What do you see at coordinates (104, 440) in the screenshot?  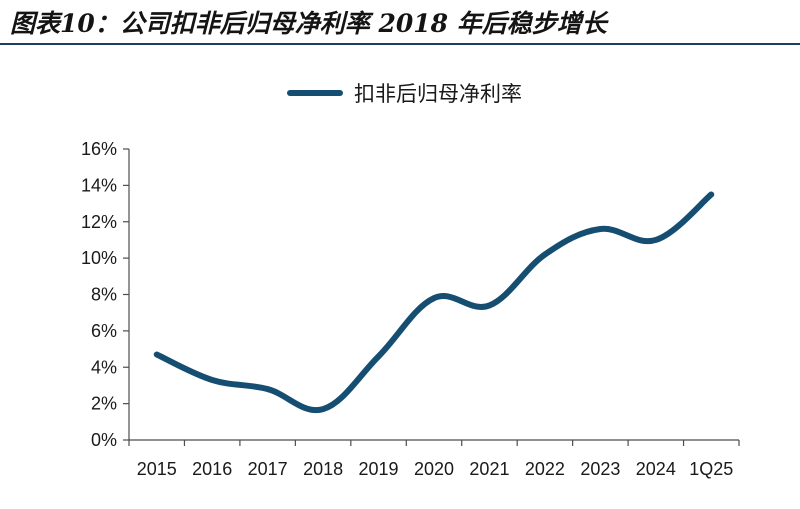 I see `y-tick-label: 0%` at bounding box center [104, 440].